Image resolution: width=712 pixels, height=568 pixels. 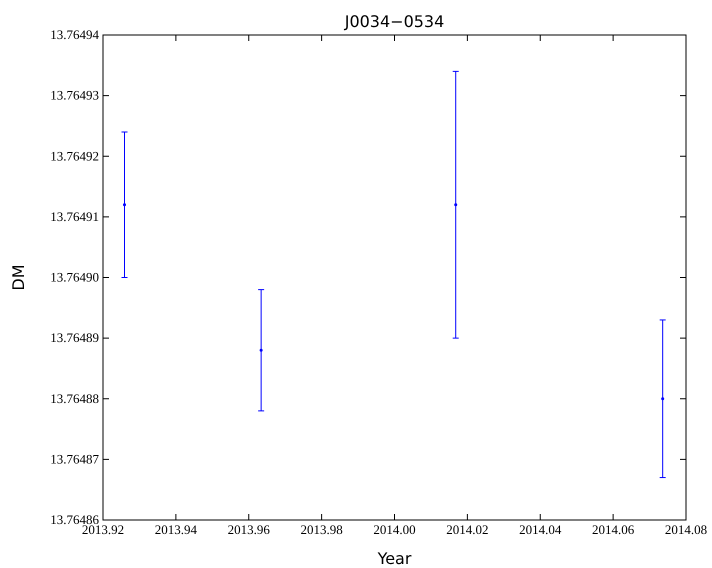 What do you see at coordinates (467, 529) in the screenshot?
I see `x-tick-label: 2014.02` at bounding box center [467, 529].